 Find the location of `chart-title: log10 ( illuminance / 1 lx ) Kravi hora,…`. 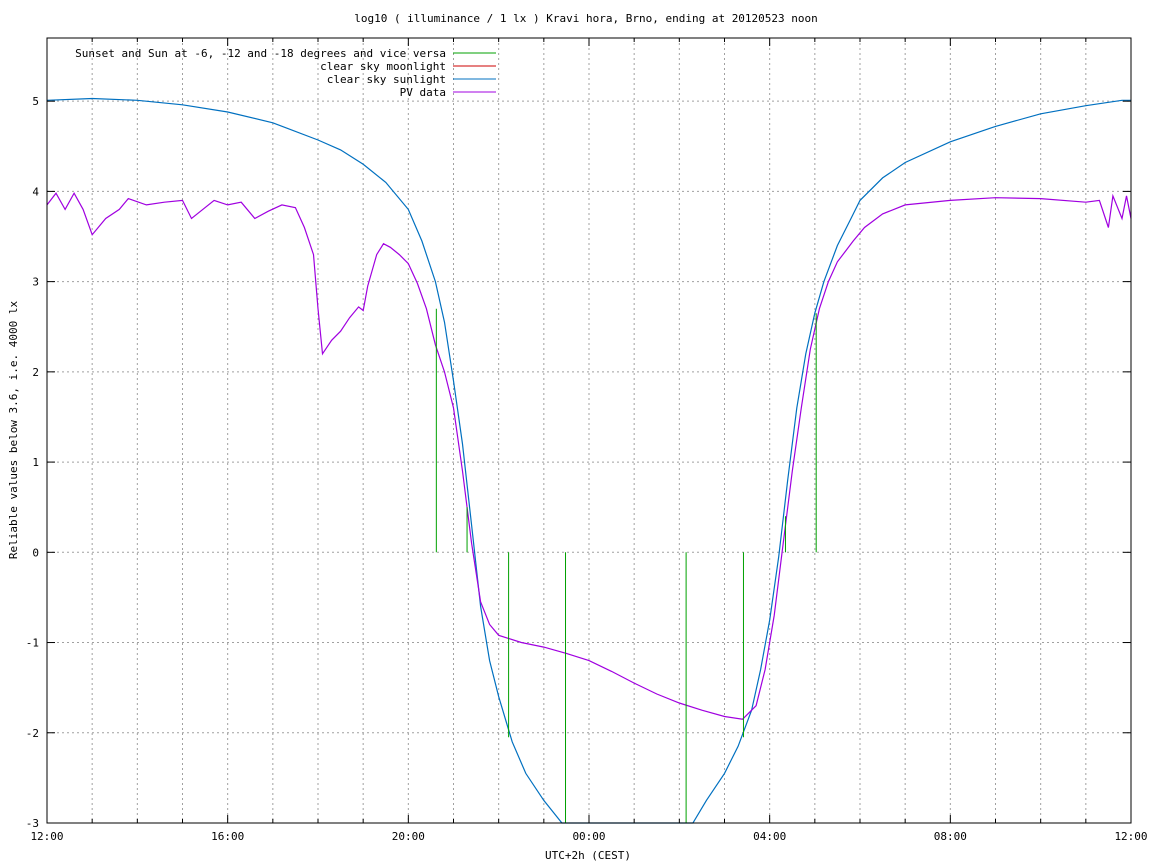

chart-title: log10 ( illuminance / 1 lx ) Kravi hora,… is located at coordinates (586, 18).